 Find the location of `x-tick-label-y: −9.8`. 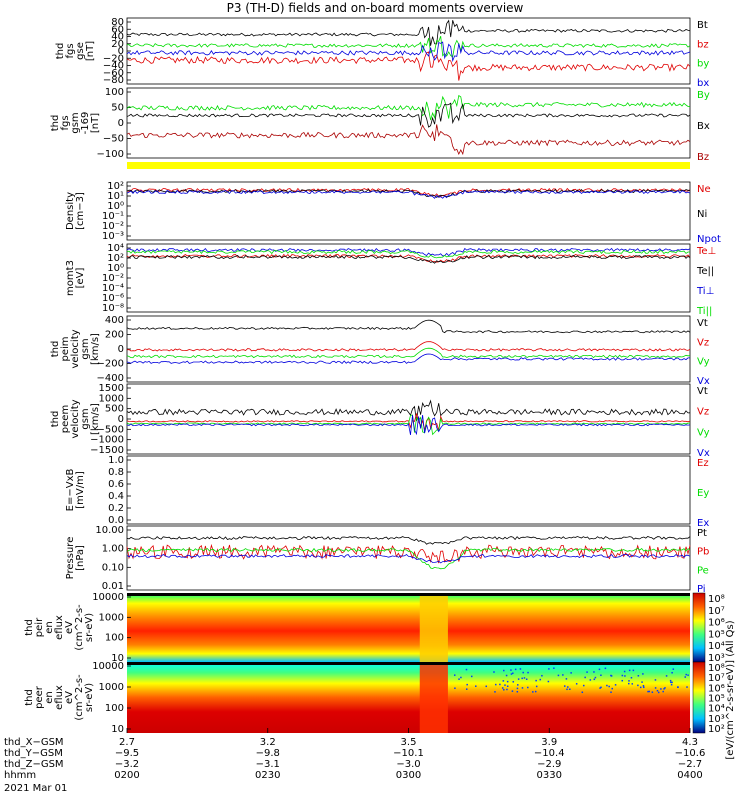

x-tick-label-y: −9.8 is located at coordinates (268, 753).